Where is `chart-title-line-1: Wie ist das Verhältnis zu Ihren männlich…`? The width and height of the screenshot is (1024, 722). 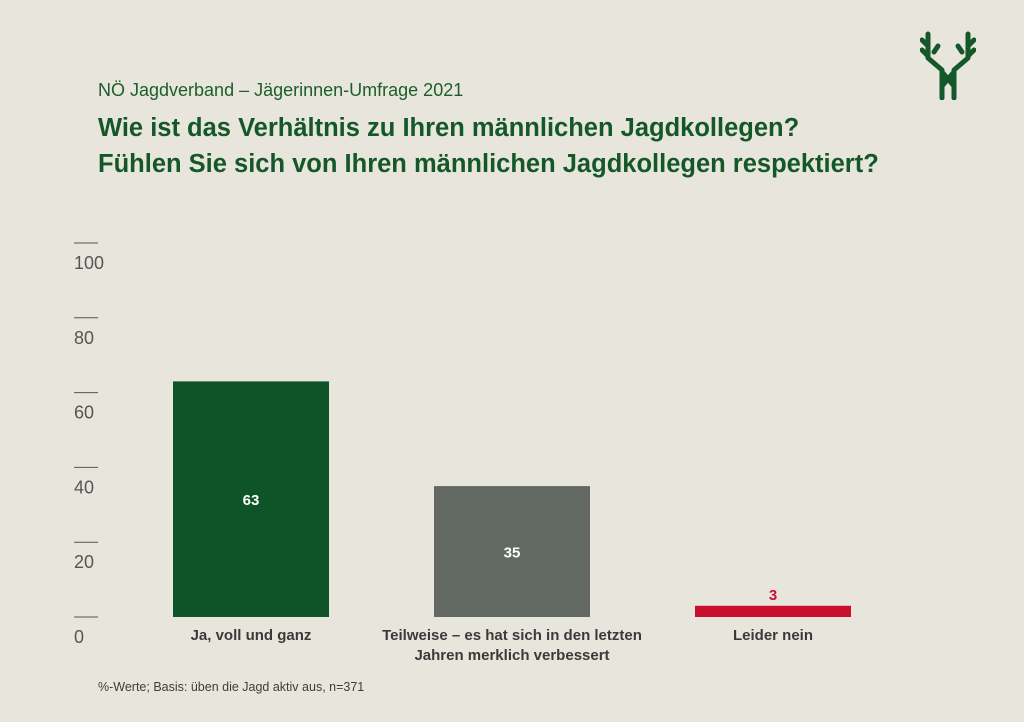 chart-title-line-1: Wie ist das Verhältnis zu Ihren männlich… is located at coordinates (449, 128).